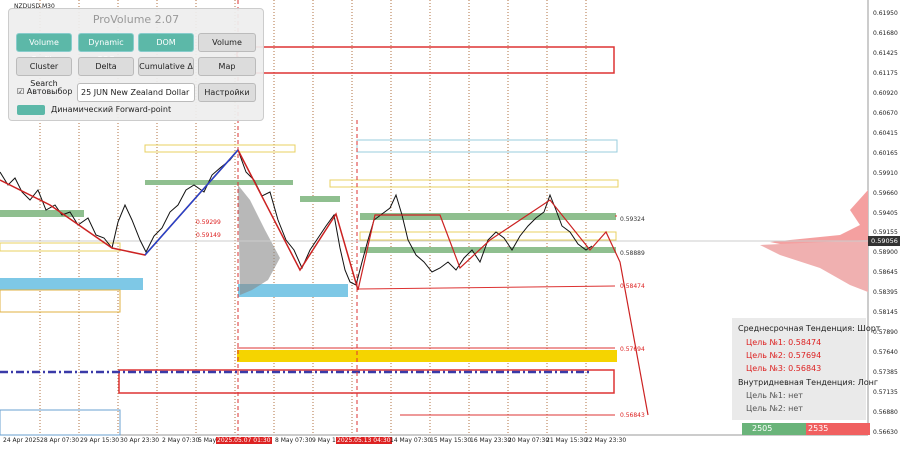  Describe the element at coordinates (784, 368) in the screenshot. I see `target: Цель №3: 0.56843` at that location.